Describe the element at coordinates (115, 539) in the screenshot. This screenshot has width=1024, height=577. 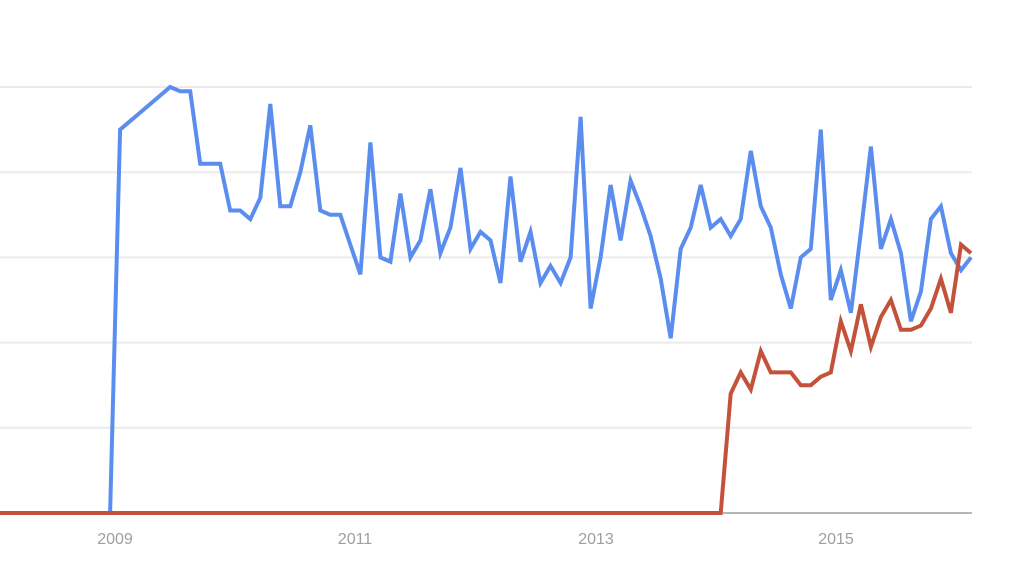
I see `x-tick-label: 2009` at that location.